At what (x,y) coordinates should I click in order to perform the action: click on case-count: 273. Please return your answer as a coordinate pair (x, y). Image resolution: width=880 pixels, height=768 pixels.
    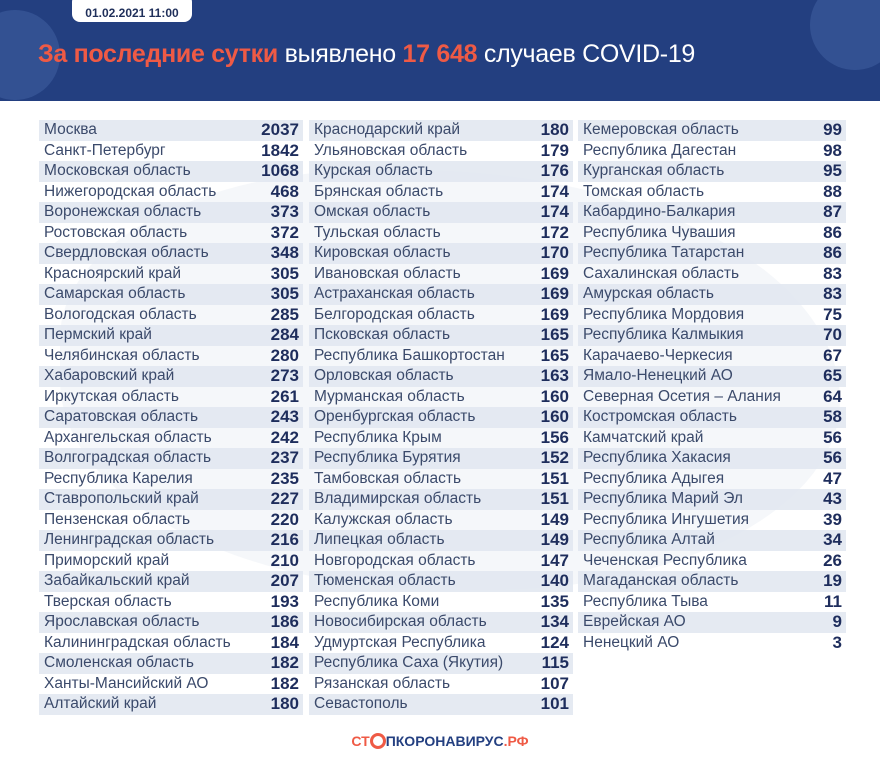
    Looking at the image, I should click on (284, 376).